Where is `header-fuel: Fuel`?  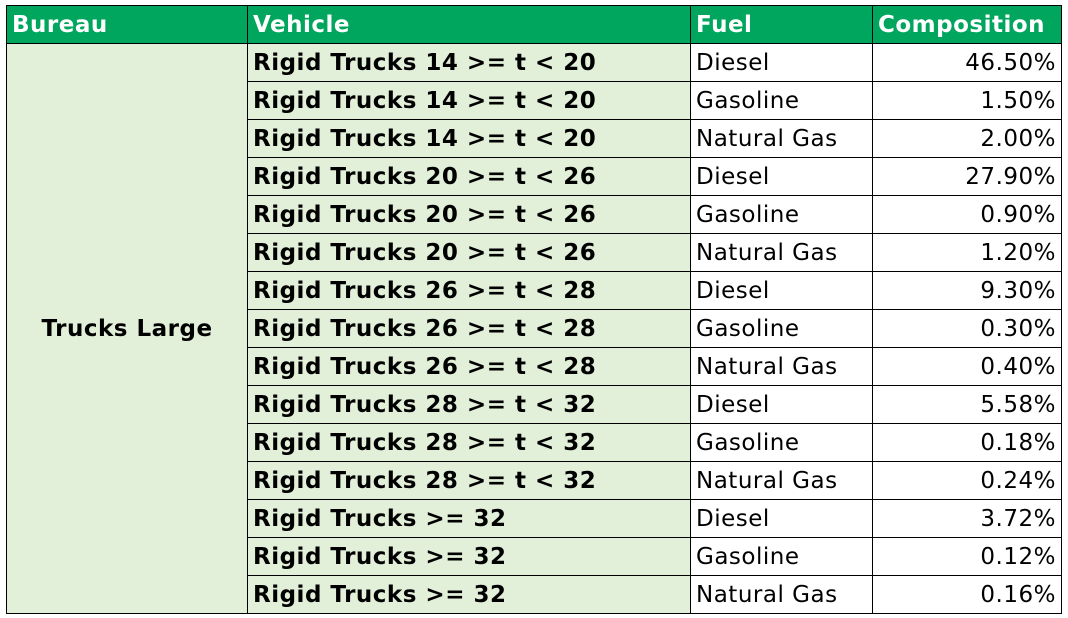 header-fuel: Fuel is located at coordinates (781, 24).